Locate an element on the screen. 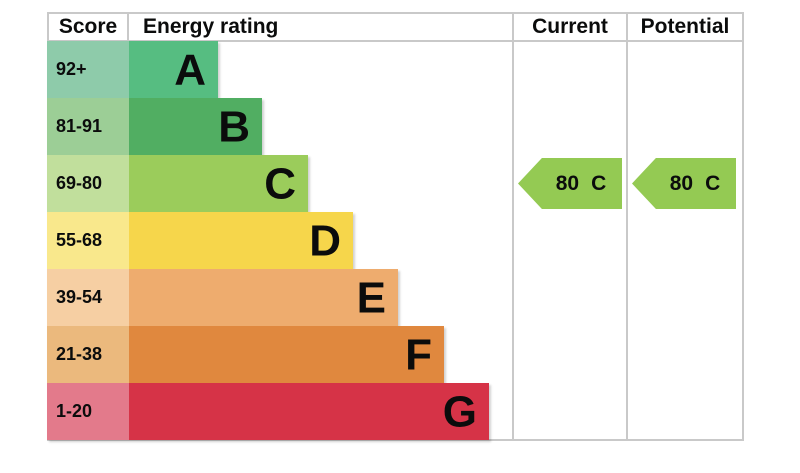 The height and width of the screenshot is (473, 800). band-row-c: 69-80 C is located at coordinates (268, 183).